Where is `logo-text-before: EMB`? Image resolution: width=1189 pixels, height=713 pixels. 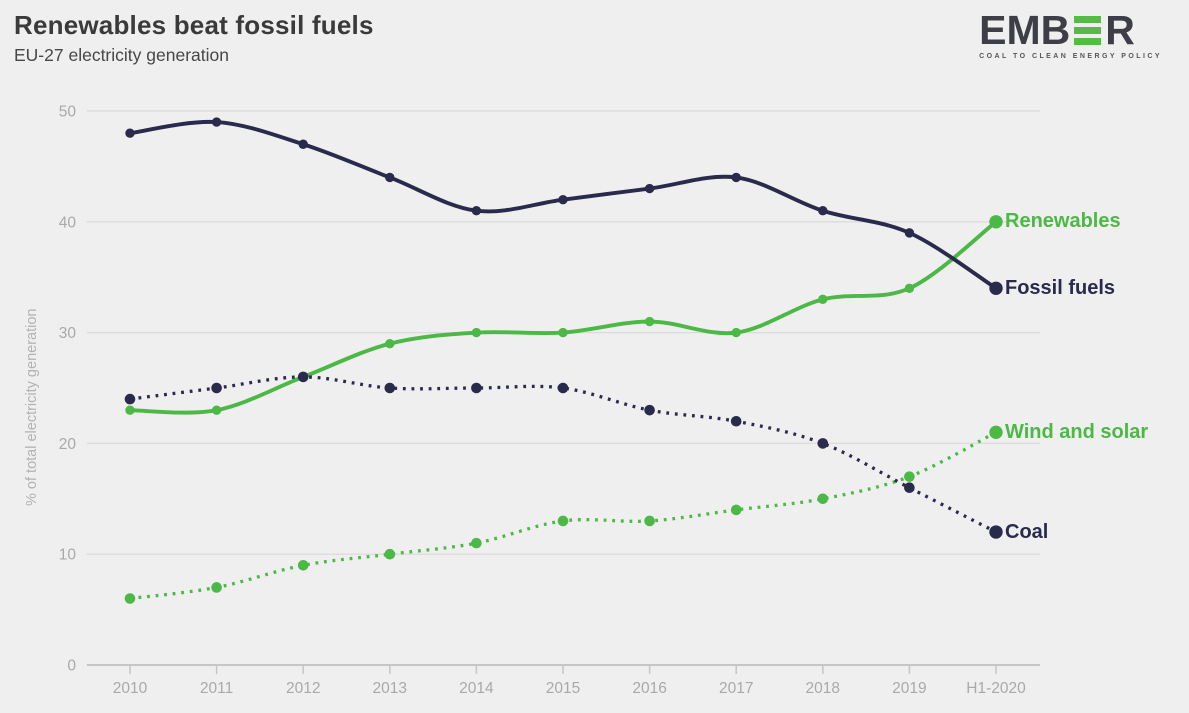 logo-text-before: EMB is located at coordinates (1025, 30).